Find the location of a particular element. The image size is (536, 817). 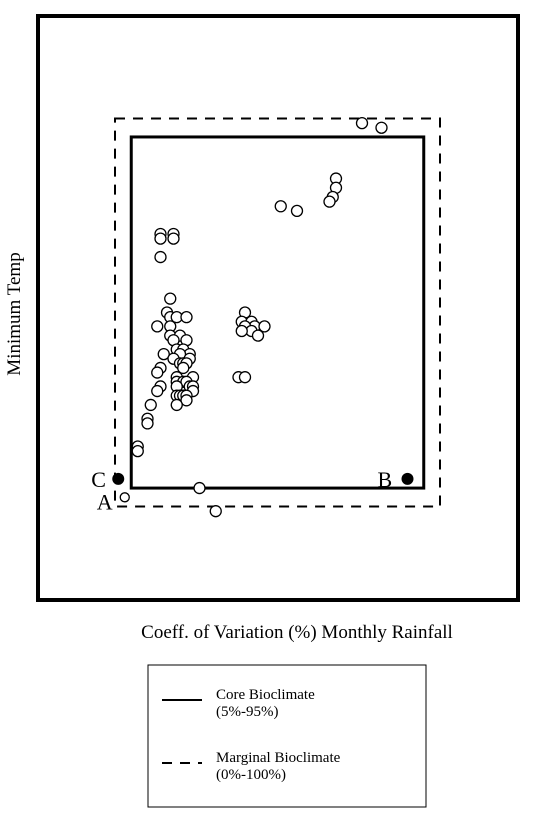

legend-core-label: Core Bioclimate is located at coordinates (265, 695).